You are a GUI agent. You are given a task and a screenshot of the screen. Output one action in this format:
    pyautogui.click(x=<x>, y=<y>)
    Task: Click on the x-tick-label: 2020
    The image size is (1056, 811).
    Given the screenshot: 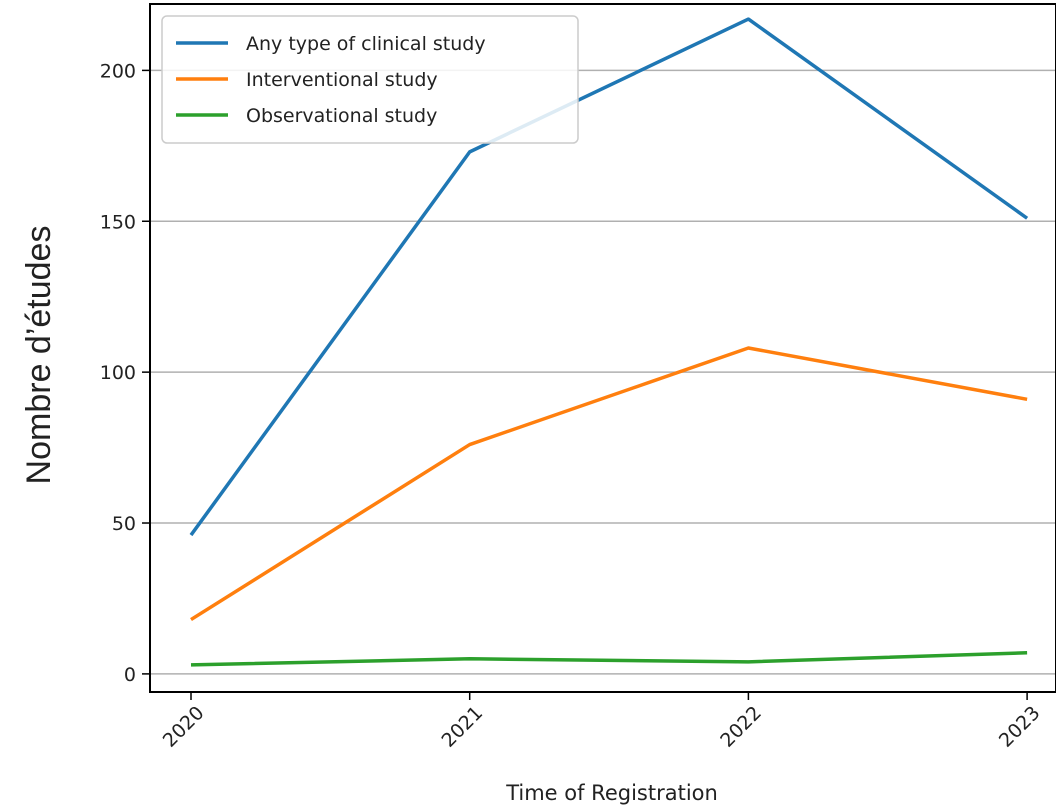 What is the action you would take?
    pyautogui.click(x=184, y=727)
    